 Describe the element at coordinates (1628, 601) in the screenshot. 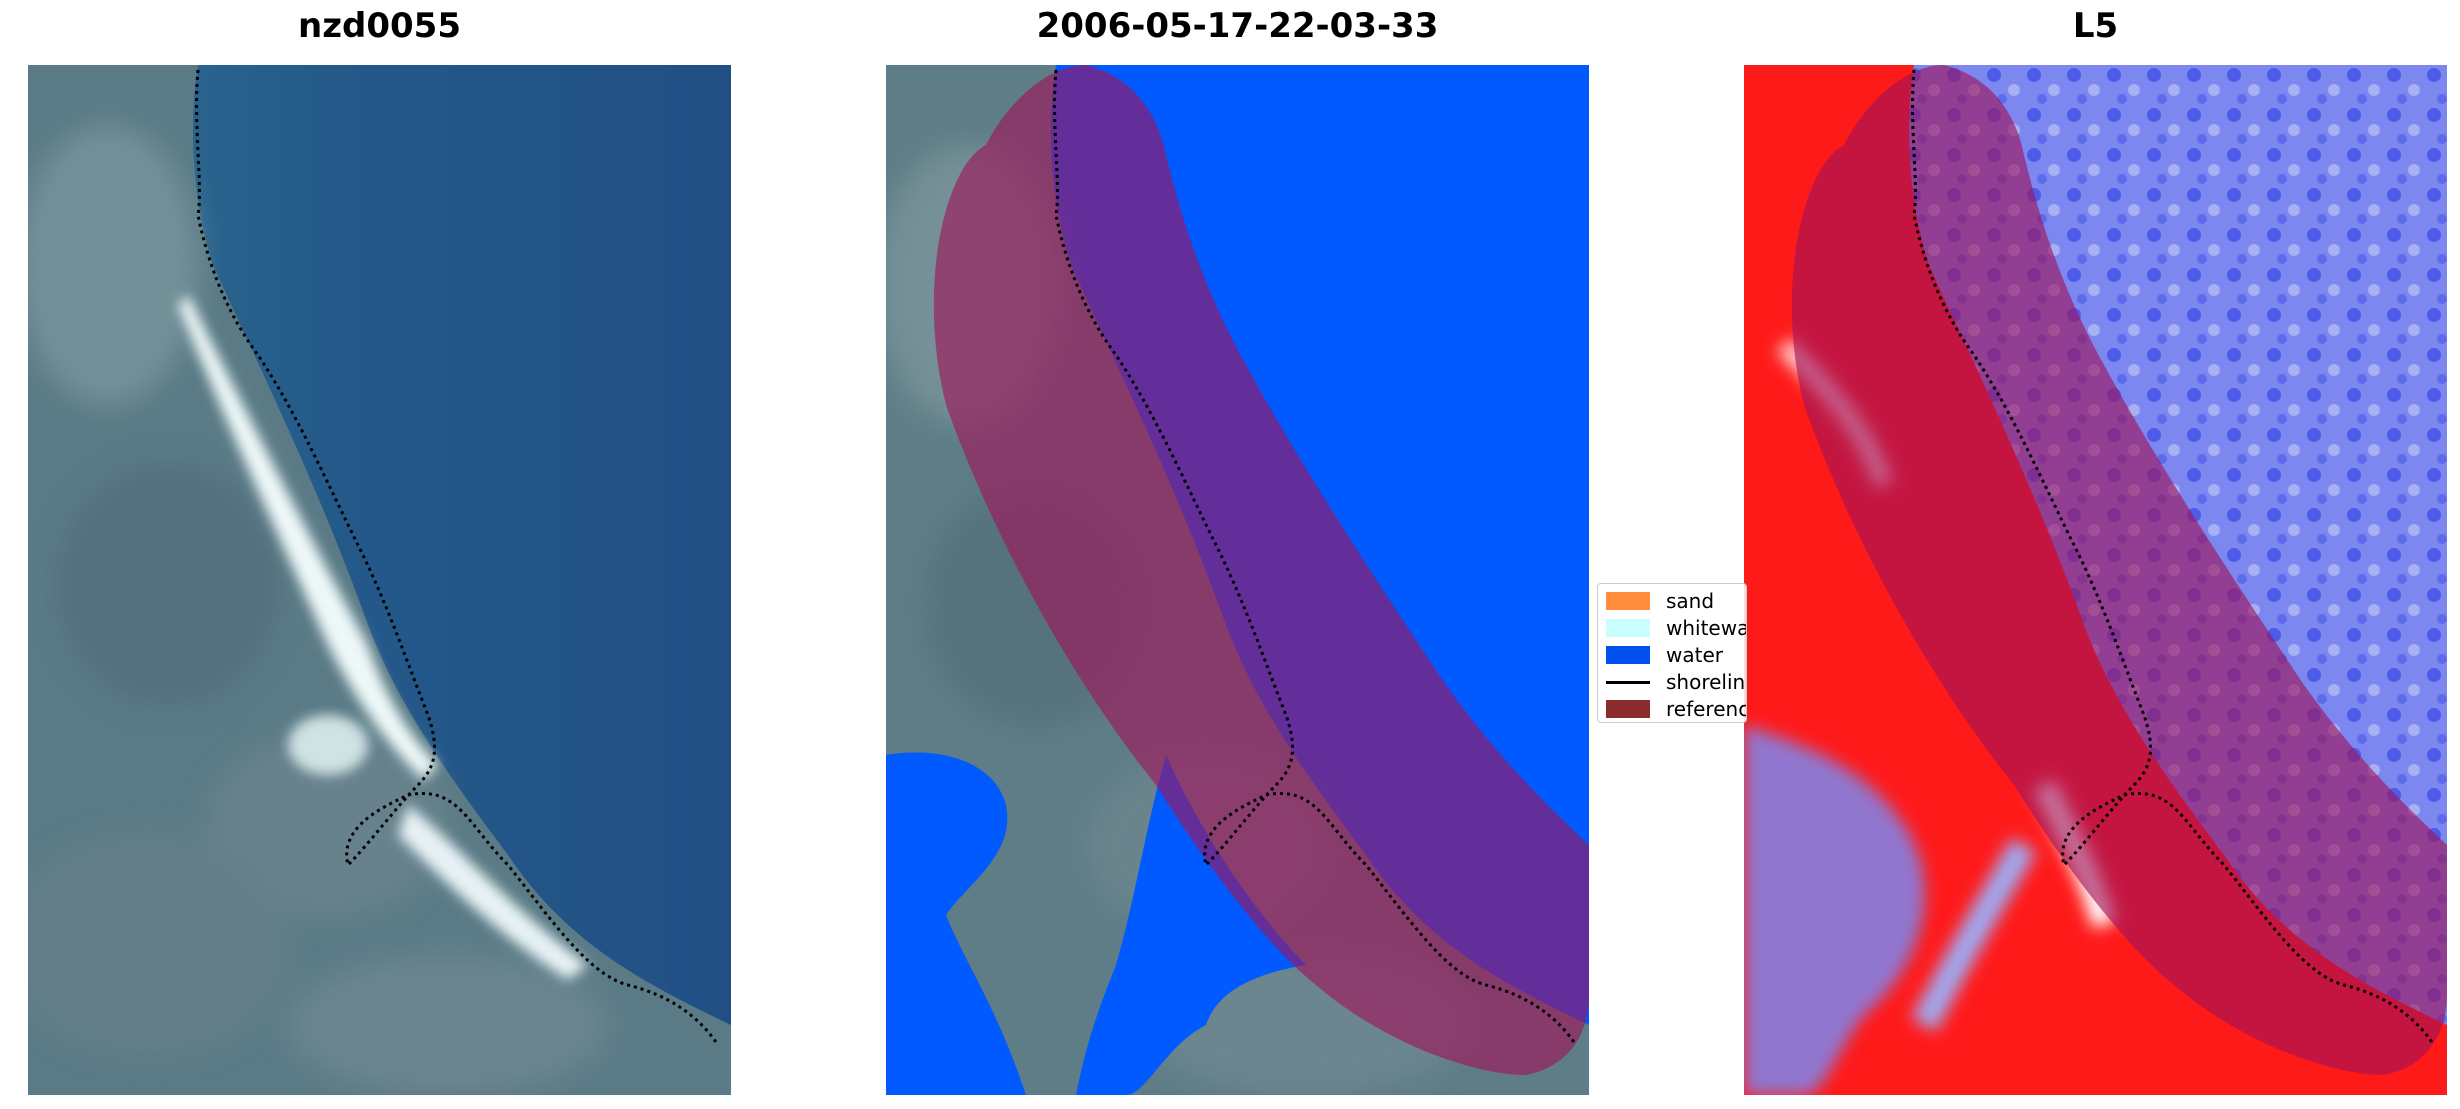

I see `legend-swatch-sand` at that location.